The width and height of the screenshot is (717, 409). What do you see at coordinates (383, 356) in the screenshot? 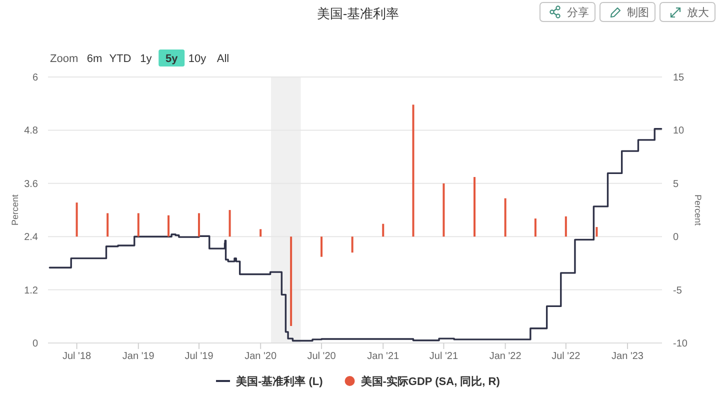
I see `xtick-label: Jan '21` at bounding box center [383, 356].